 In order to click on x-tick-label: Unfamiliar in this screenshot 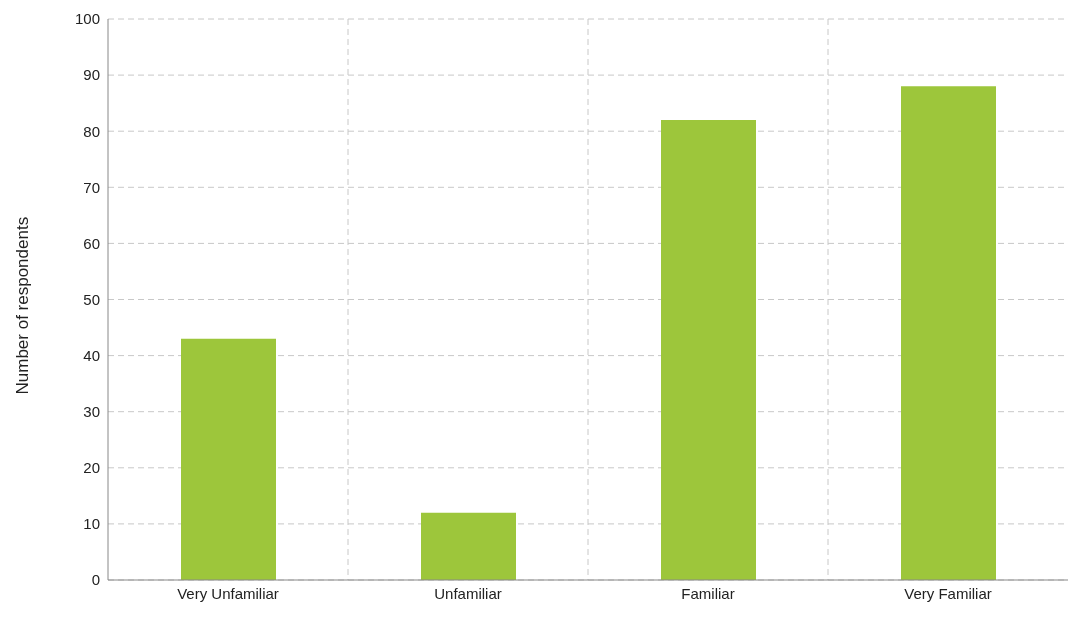, I will do `click(468, 593)`.